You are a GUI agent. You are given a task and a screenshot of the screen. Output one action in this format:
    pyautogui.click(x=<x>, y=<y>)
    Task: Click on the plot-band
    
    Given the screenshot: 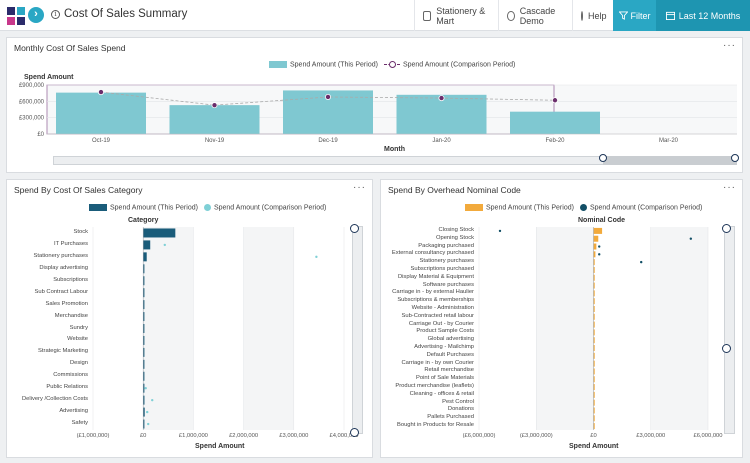 What is the action you would take?
    pyautogui.click(x=622, y=328)
    